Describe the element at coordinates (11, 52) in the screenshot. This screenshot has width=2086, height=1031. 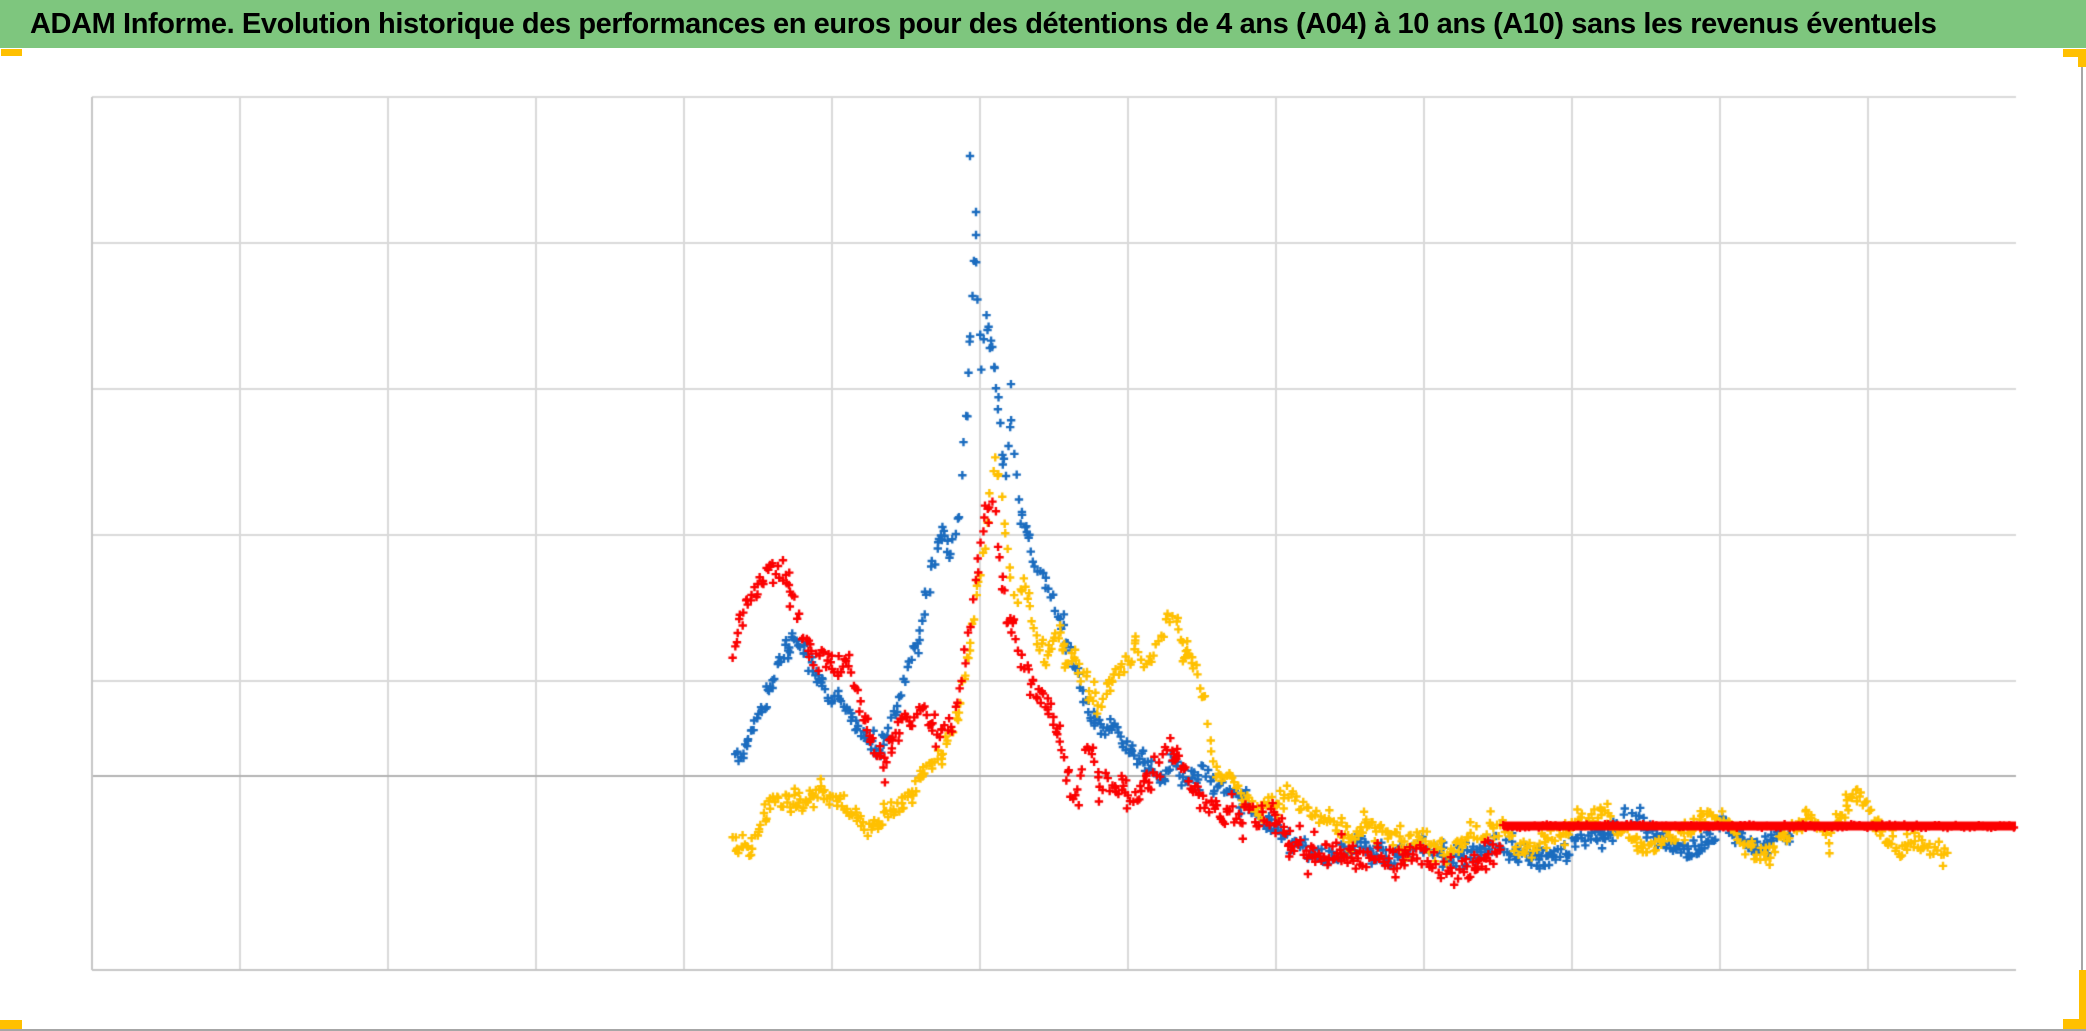
I see `corner-mark-top-left` at that location.